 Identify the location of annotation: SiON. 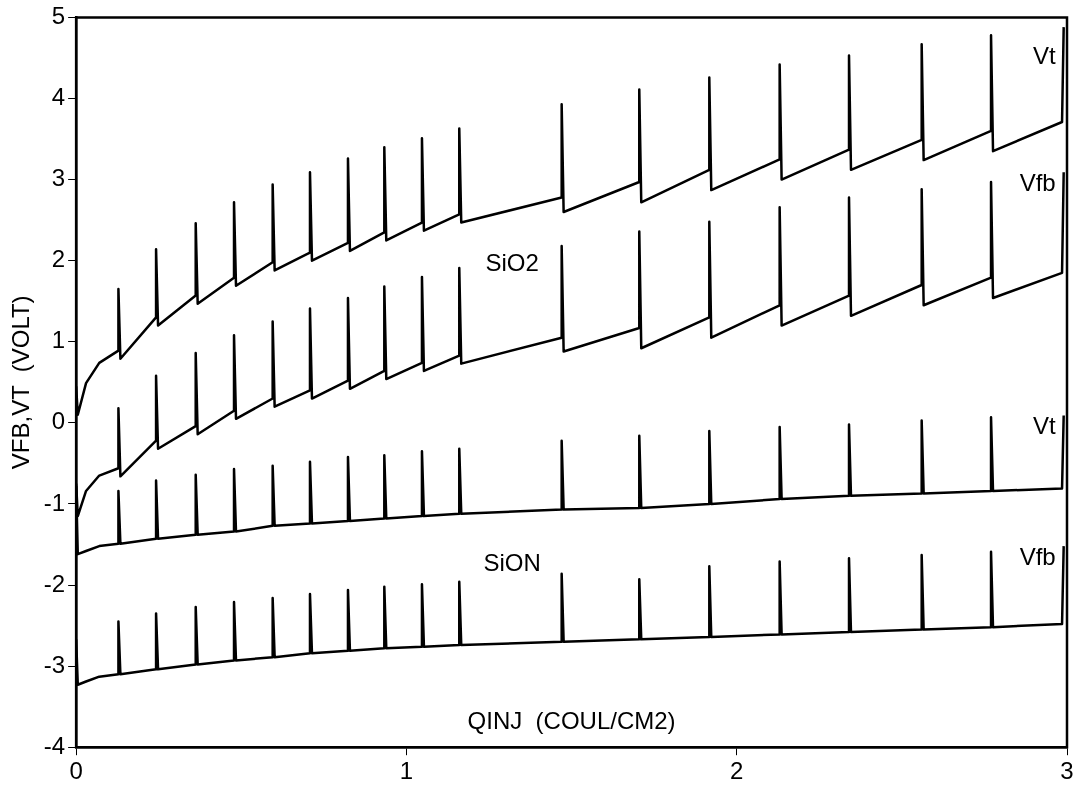
(512, 562).